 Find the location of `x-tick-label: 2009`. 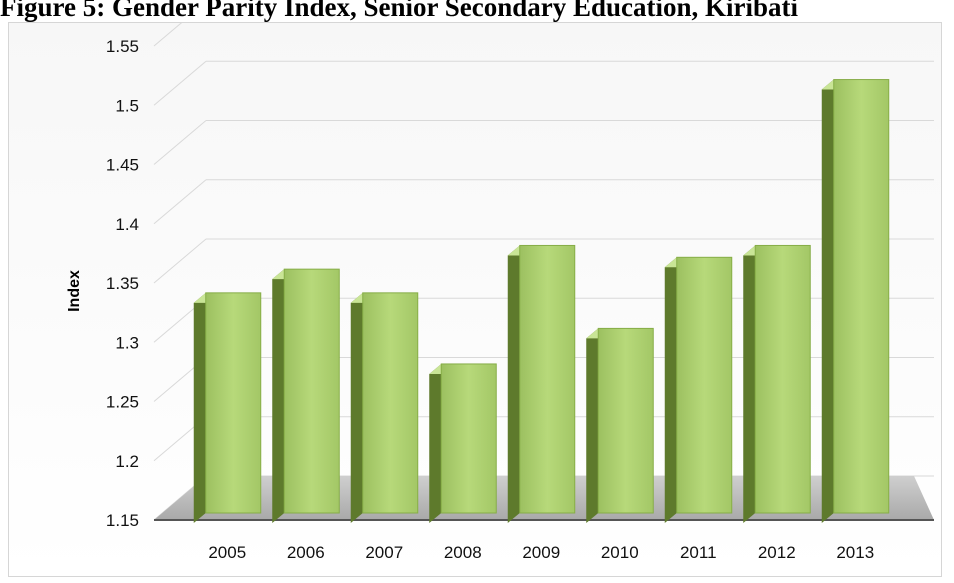

x-tick-label: 2009 is located at coordinates (541, 552).